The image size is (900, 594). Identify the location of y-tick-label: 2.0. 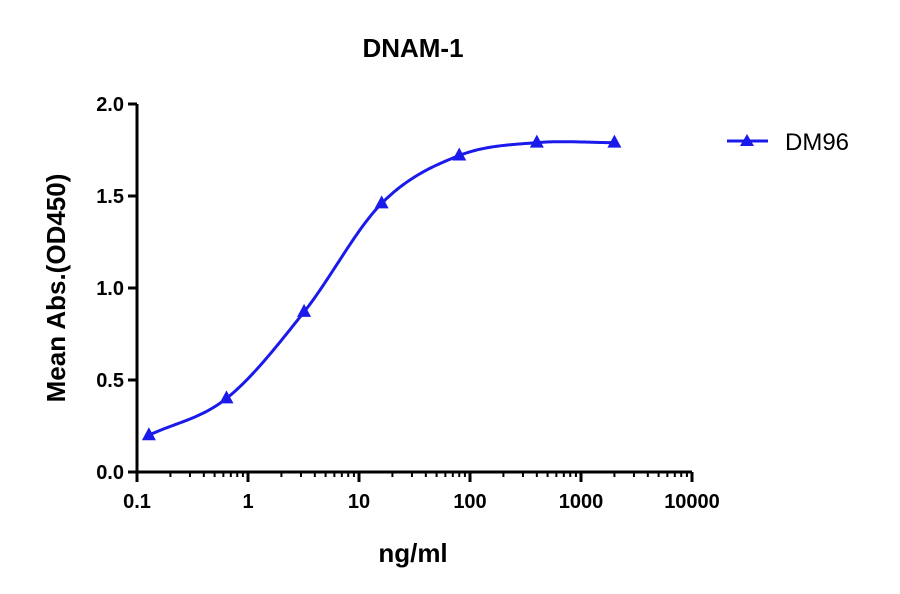
(110, 105).